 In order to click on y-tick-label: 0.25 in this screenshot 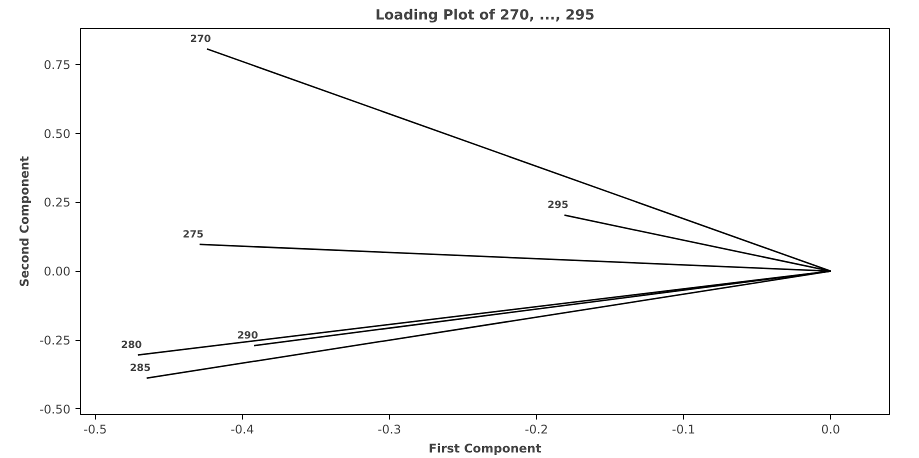, I will do `click(57, 203)`.